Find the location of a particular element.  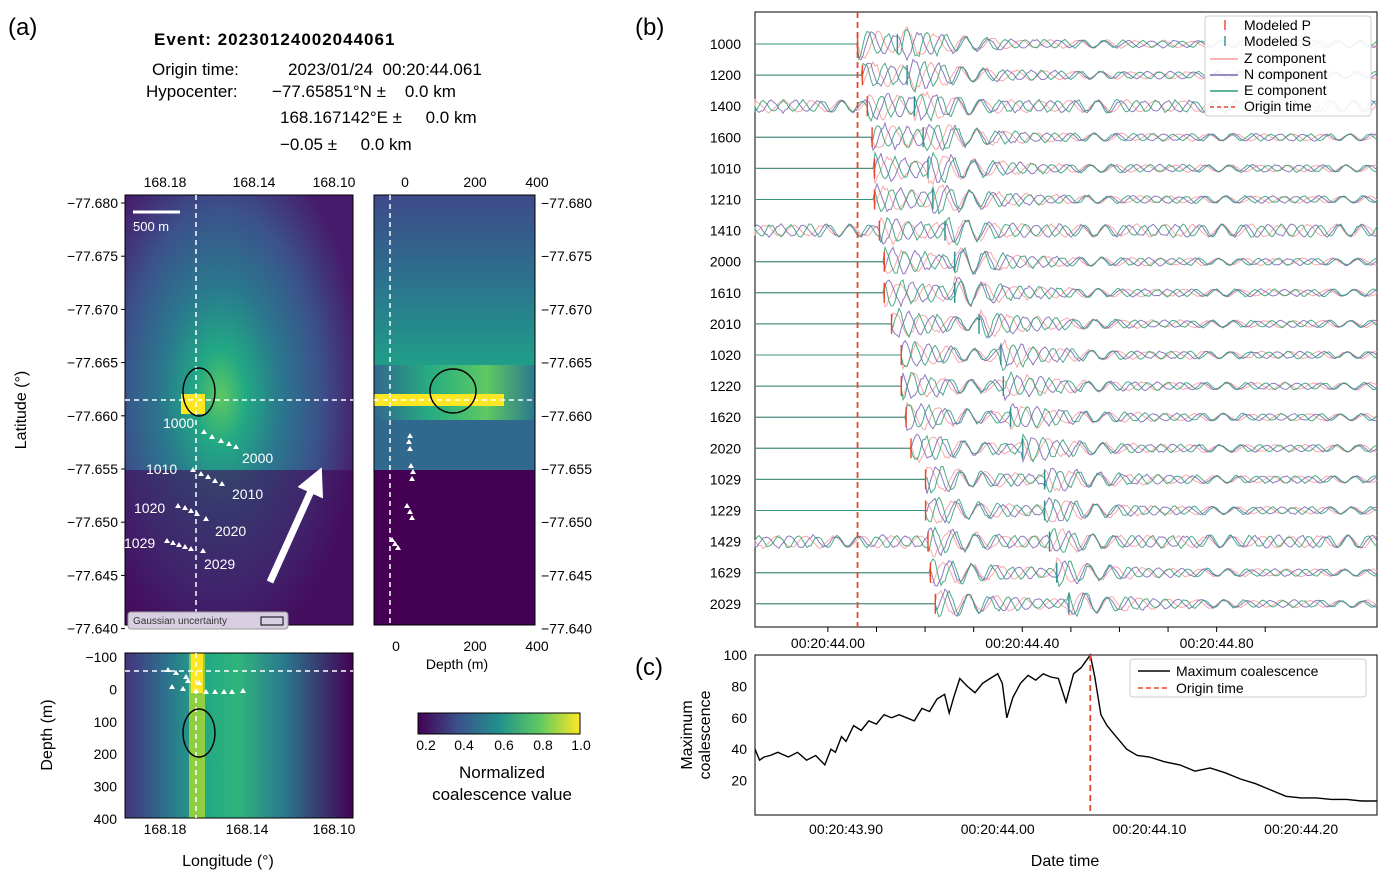

station-label-1029: 1029 is located at coordinates (139, 543).